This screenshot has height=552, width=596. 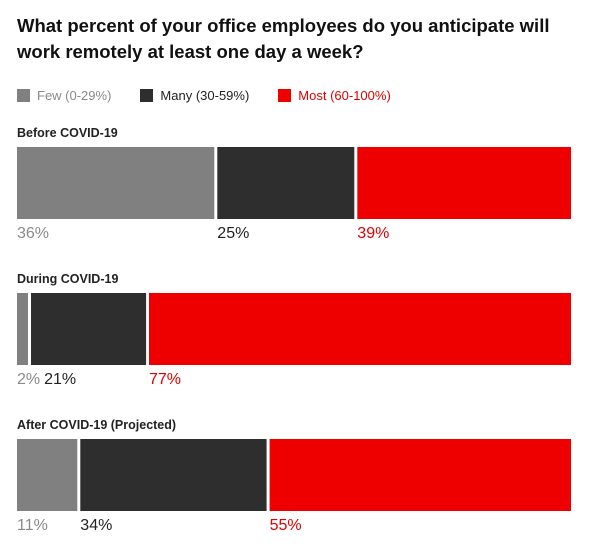 I want to click on category-label-after-covid-19-projected: After COVID-19 (Projected), so click(x=96, y=425).